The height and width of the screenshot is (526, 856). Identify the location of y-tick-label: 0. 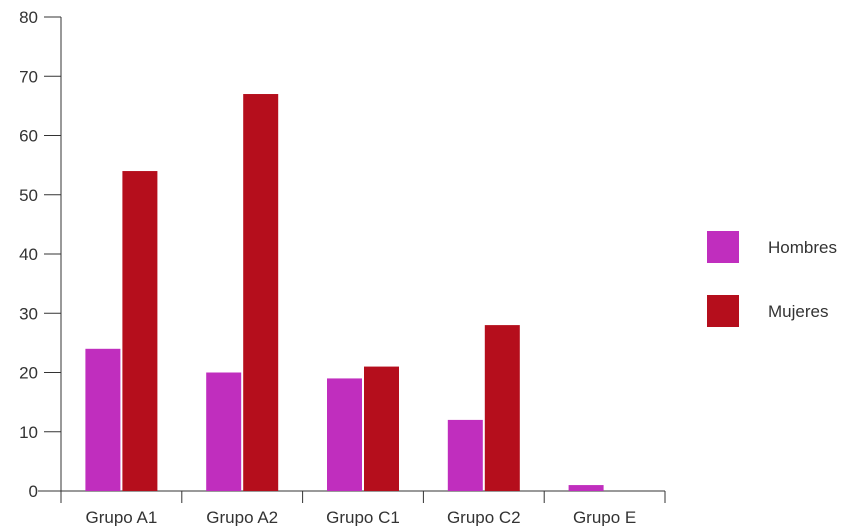
(33, 491).